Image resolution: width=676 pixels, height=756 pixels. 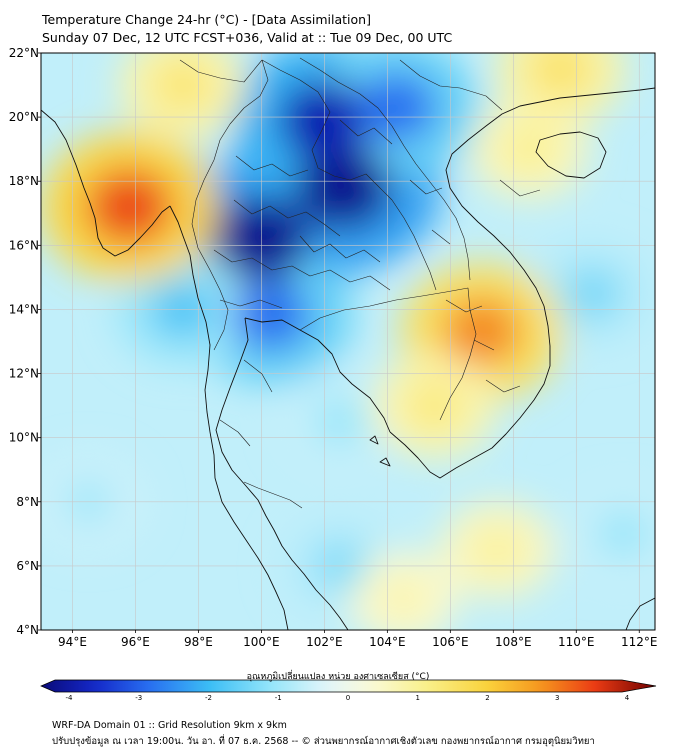 What do you see at coordinates (513, 642) in the screenshot?
I see `lon-label: 108°E` at bounding box center [513, 642].